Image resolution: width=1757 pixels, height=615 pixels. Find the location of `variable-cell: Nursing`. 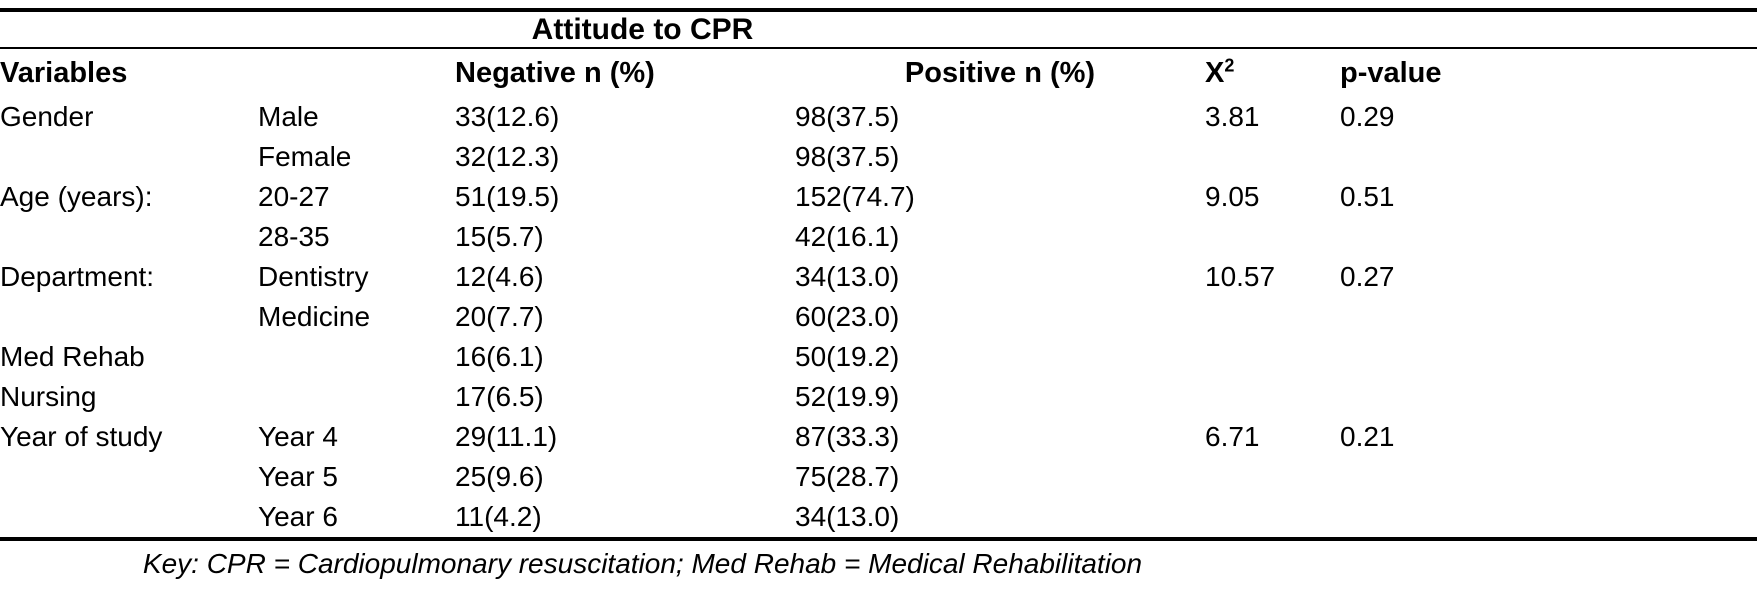

variable-cell: Nursing is located at coordinates (48, 396).